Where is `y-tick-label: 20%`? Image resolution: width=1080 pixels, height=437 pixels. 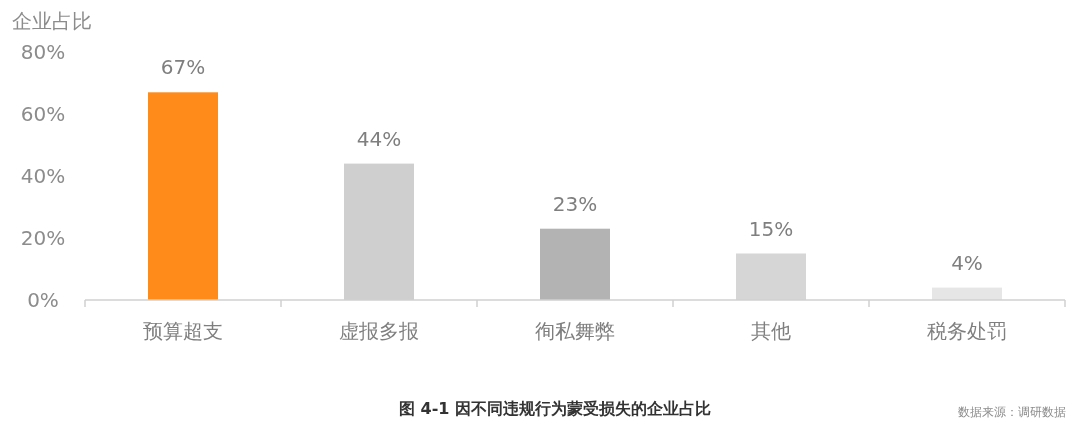
y-tick-label: 20% is located at coordinates (43, 238).